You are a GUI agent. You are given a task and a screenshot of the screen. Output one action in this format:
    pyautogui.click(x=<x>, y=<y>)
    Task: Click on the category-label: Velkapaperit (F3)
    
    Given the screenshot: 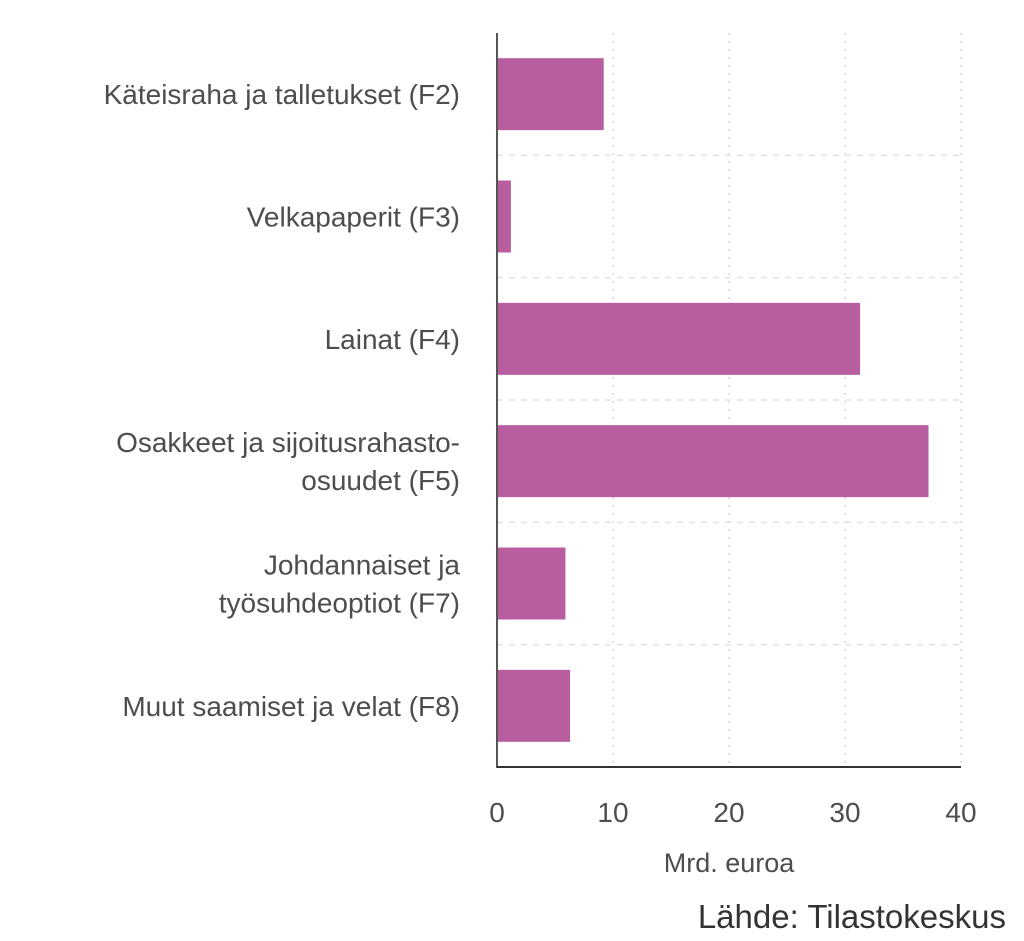 What is the action you would take?
    pyautogui.click(x=353, y=217)
    